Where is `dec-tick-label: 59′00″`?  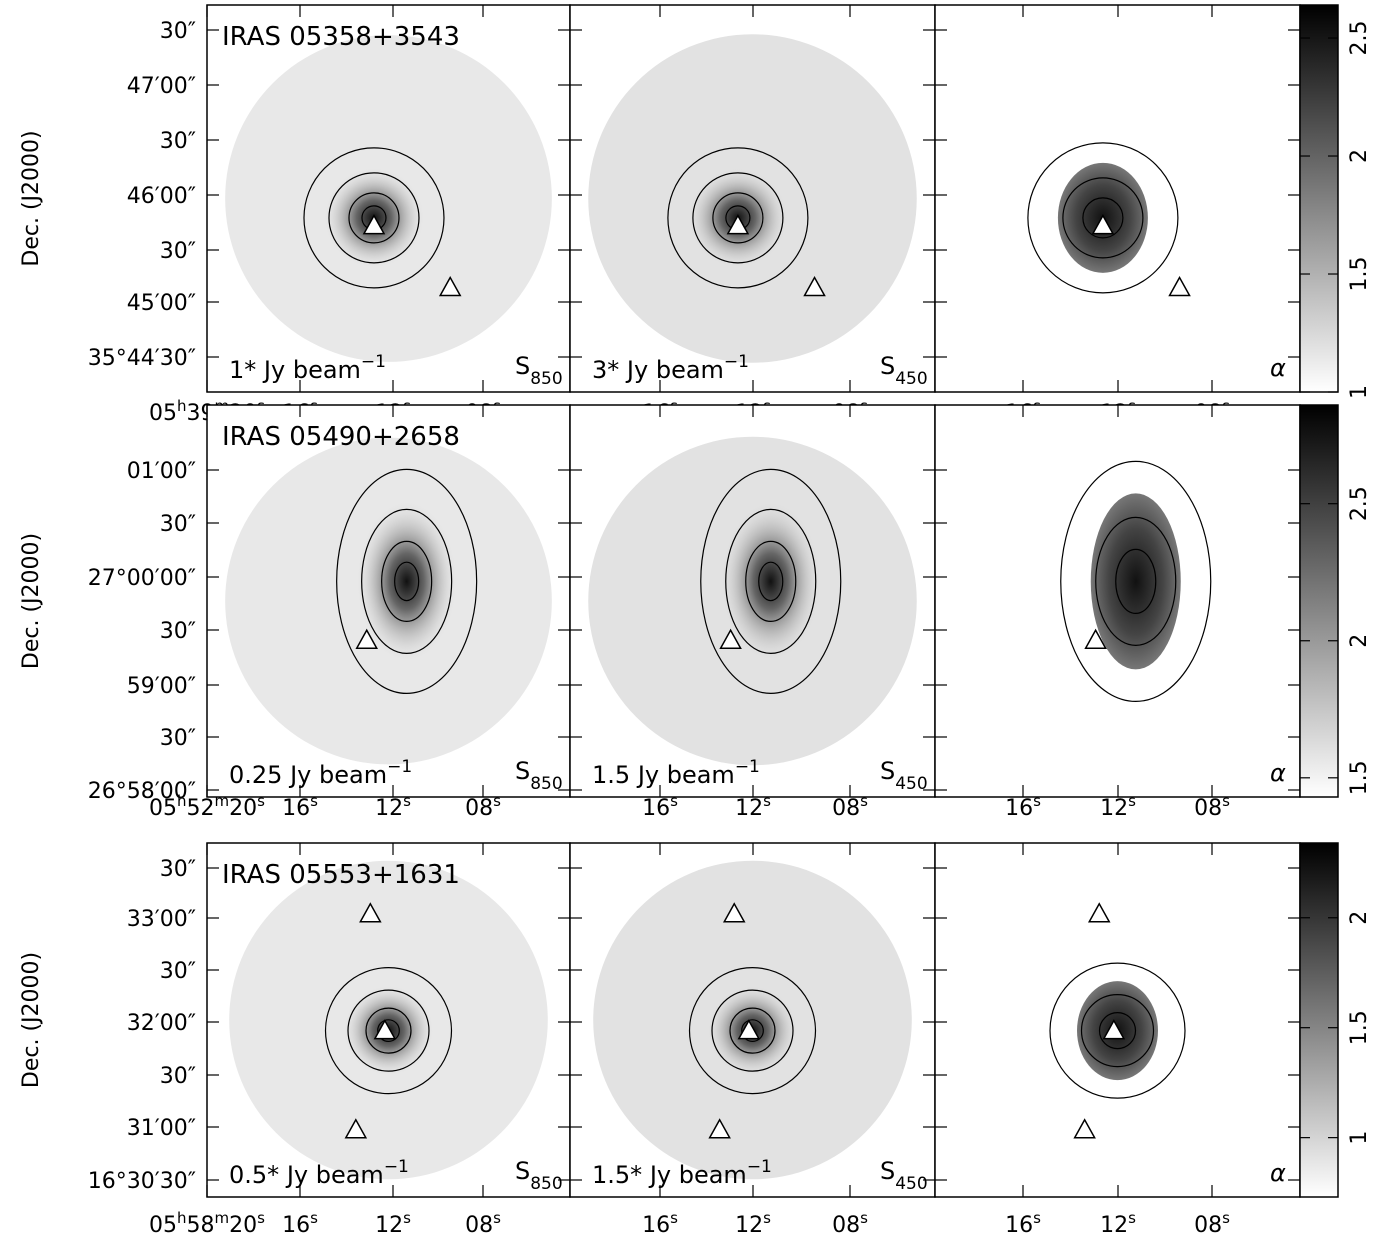 dec-tick-label: 59′00″ is located at coordinates (161, 686).